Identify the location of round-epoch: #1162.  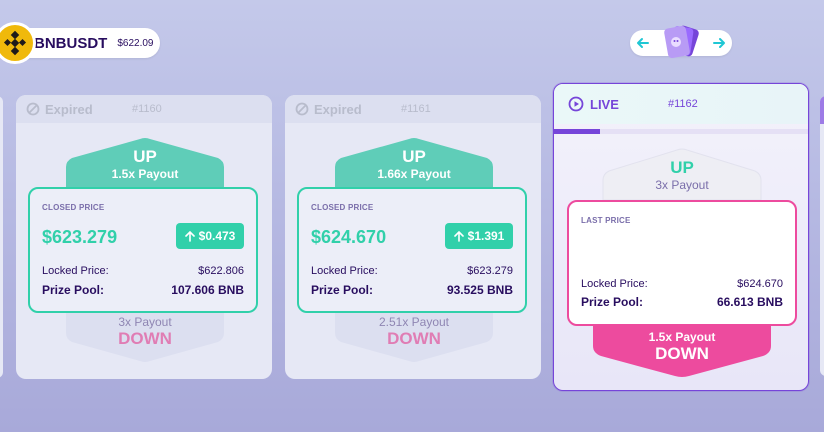
(683, 104).